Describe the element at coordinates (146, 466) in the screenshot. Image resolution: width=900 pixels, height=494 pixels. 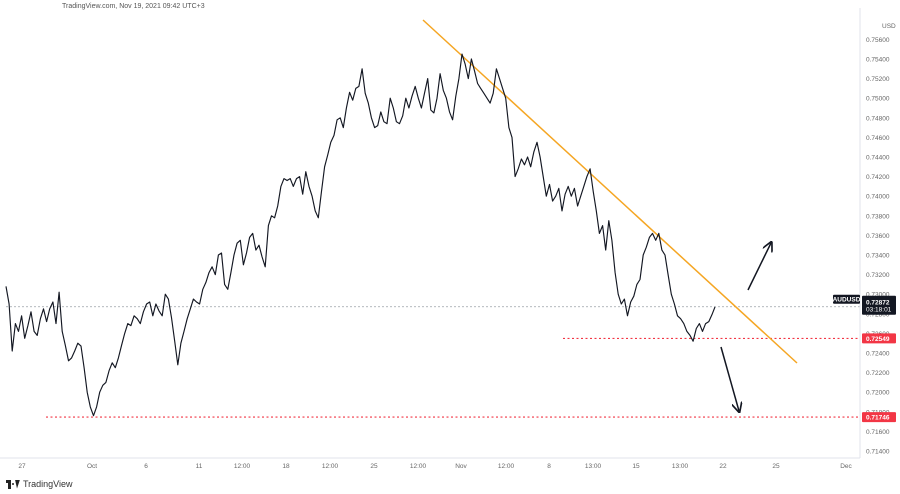
I see `time-tick-label: 6` at that location.